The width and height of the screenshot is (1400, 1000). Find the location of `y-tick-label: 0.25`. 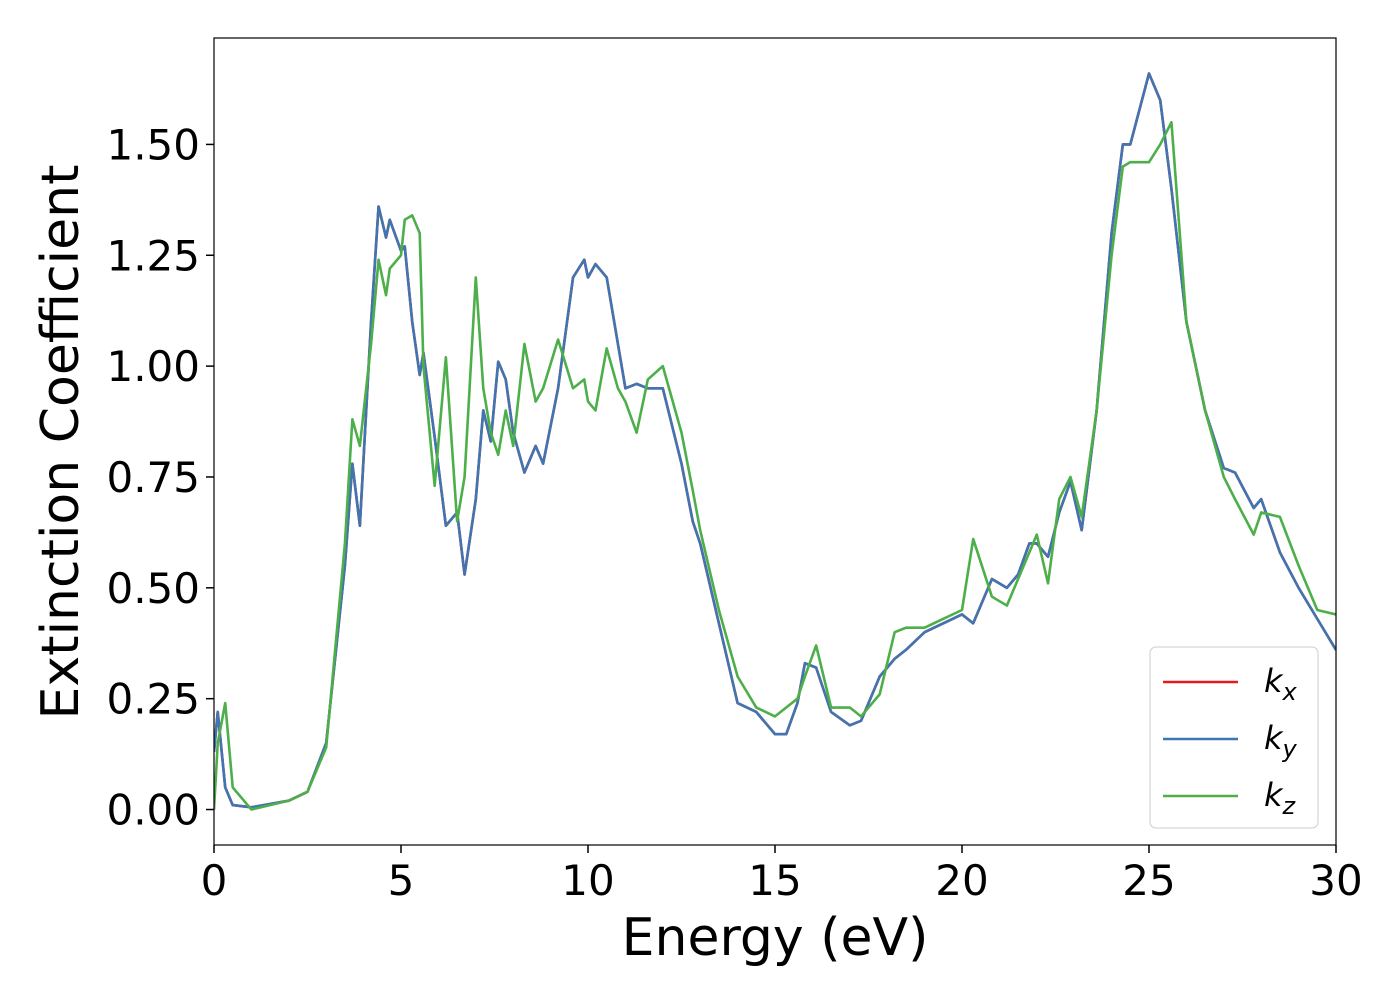

y-tick-label: 0.25 is located at coordinates (153, 699).